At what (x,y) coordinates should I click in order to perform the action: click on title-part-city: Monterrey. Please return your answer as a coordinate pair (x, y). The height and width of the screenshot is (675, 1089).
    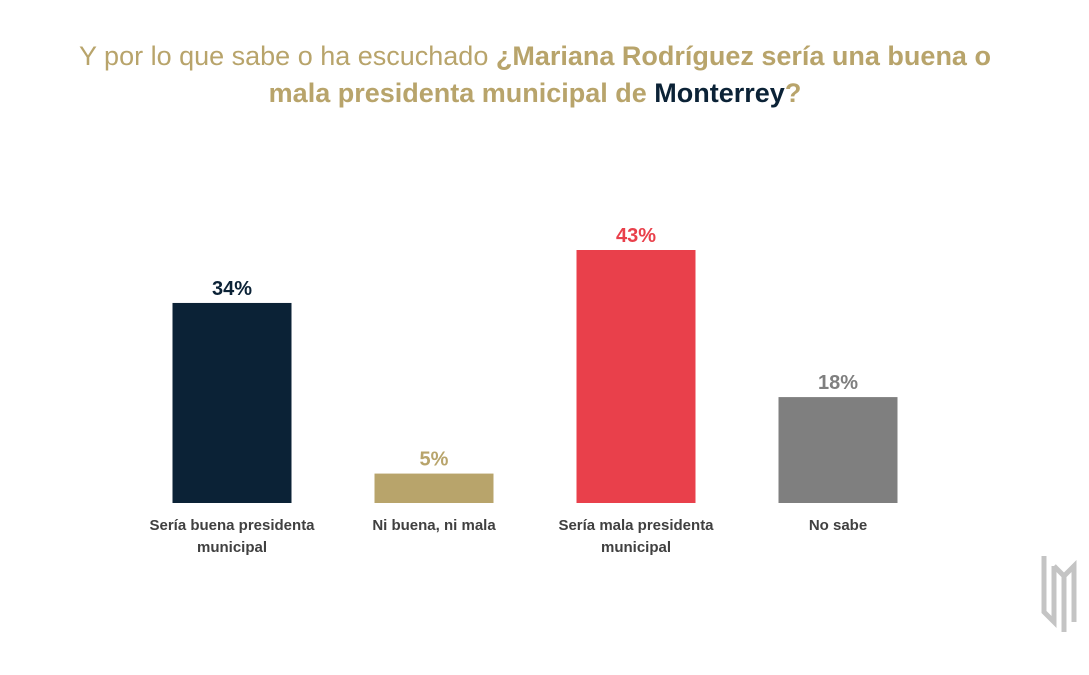
    Looking at the image, I should click on (719, 93).